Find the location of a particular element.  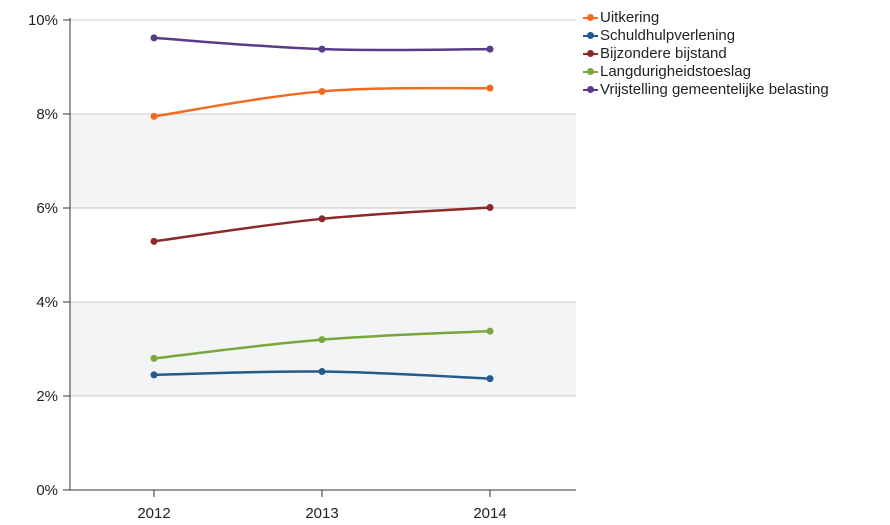

x-tick-label: 2013 is located at coordinates (321, 513).